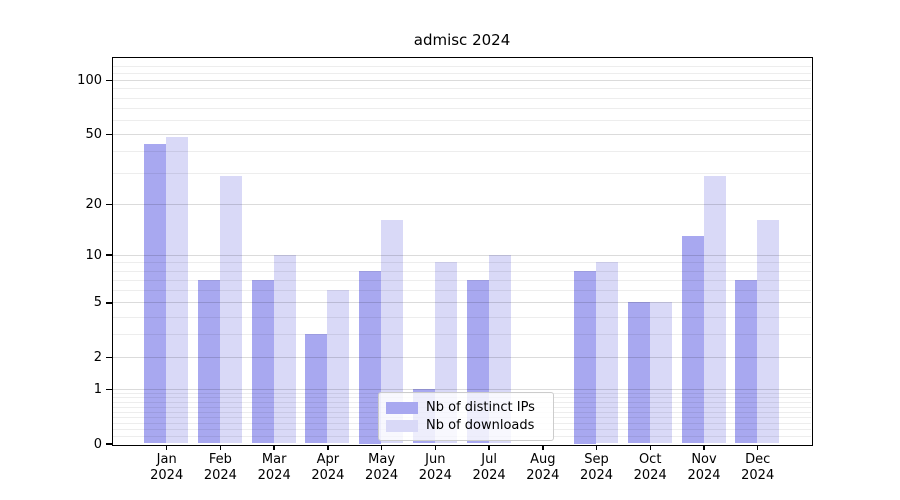 Image resolution: width=900 pixels, height=500 pixels. I want to click on bar-downloads-dec, so click(768, 332).